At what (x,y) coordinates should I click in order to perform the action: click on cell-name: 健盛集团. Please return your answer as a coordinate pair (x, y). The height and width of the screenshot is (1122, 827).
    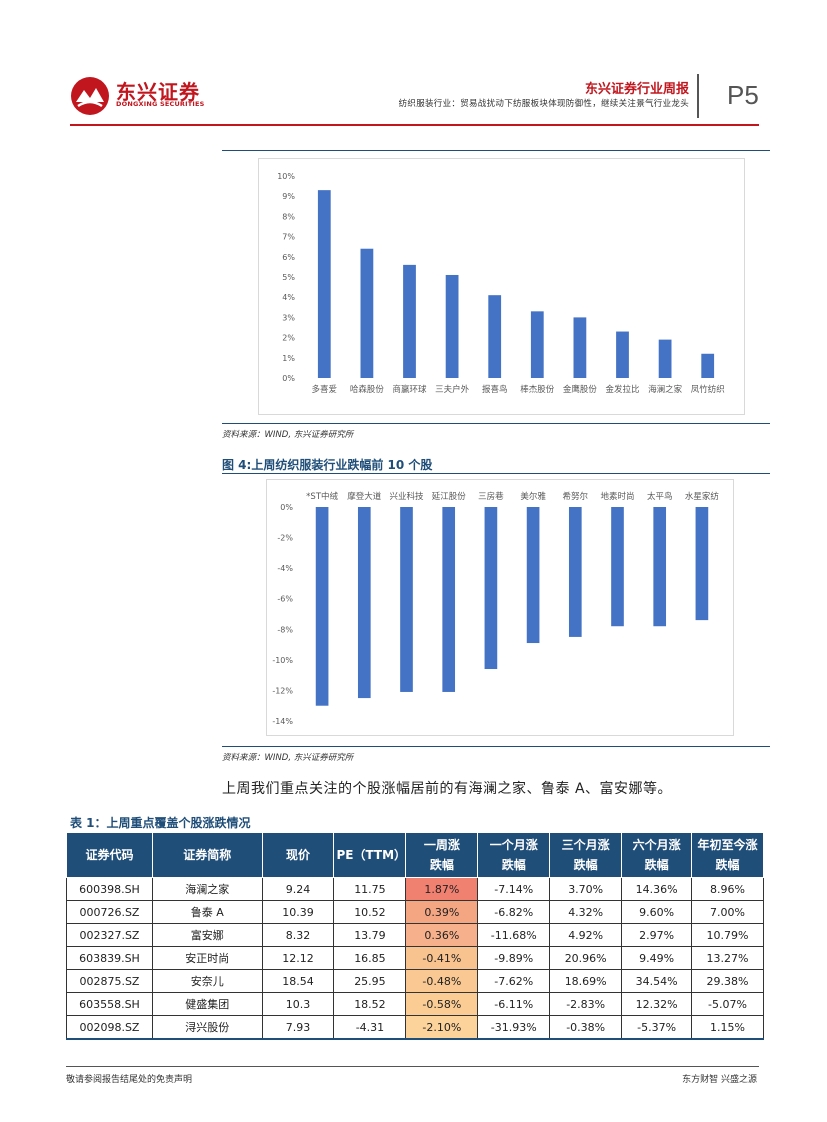
    Looking at the image, I should click on (207, 1004).